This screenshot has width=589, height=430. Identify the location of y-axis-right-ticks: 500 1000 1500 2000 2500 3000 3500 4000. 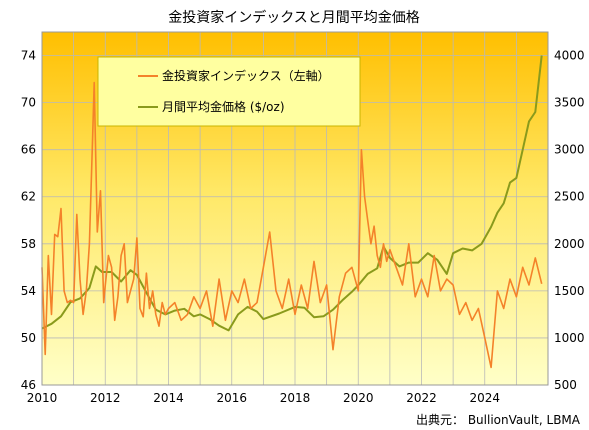
(569, 220).